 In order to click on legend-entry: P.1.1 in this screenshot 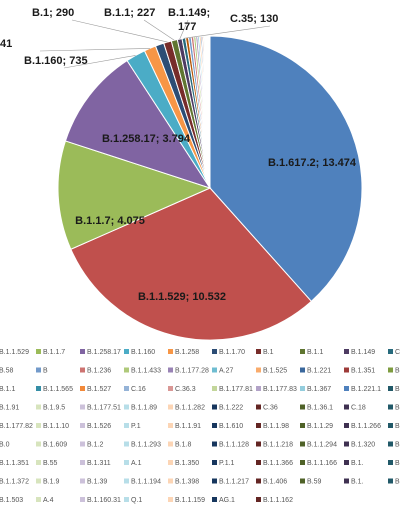, I will do `click(227, 463)`.